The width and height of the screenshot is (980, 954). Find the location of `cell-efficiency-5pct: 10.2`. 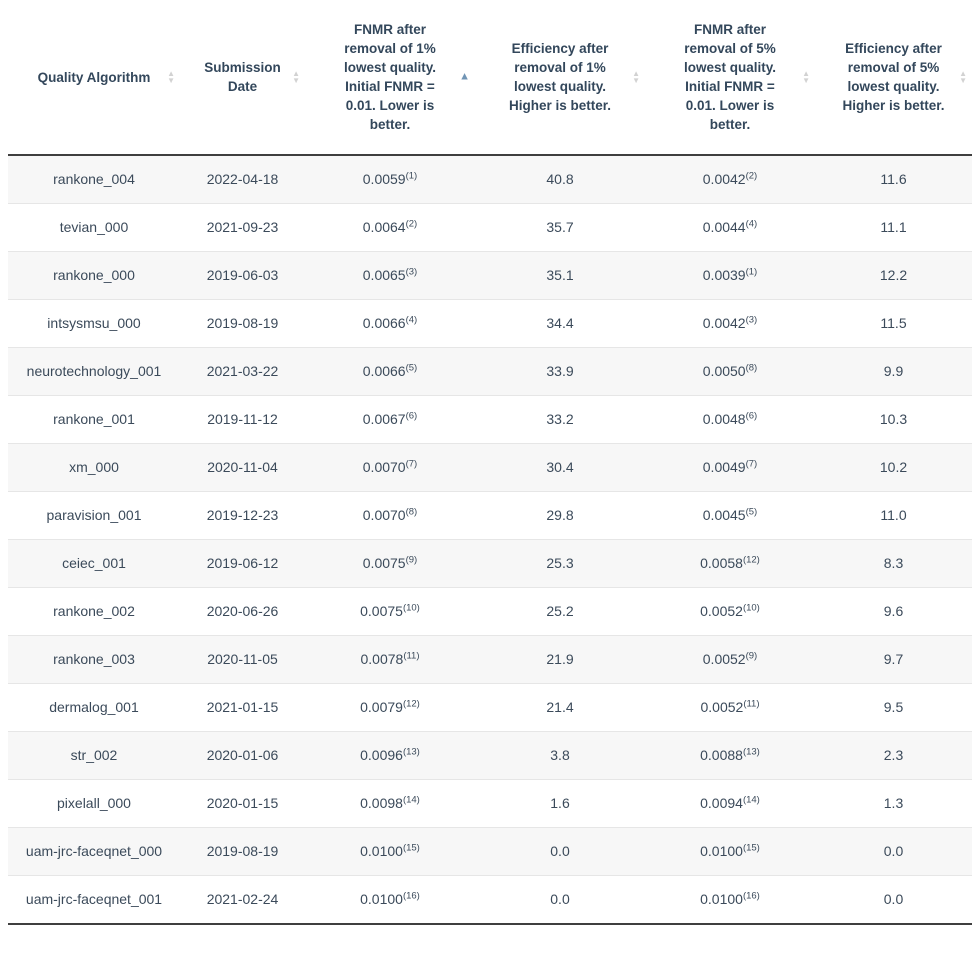

cell-efficiency-5pct: 10.2 is located at coordinates (893, 467).